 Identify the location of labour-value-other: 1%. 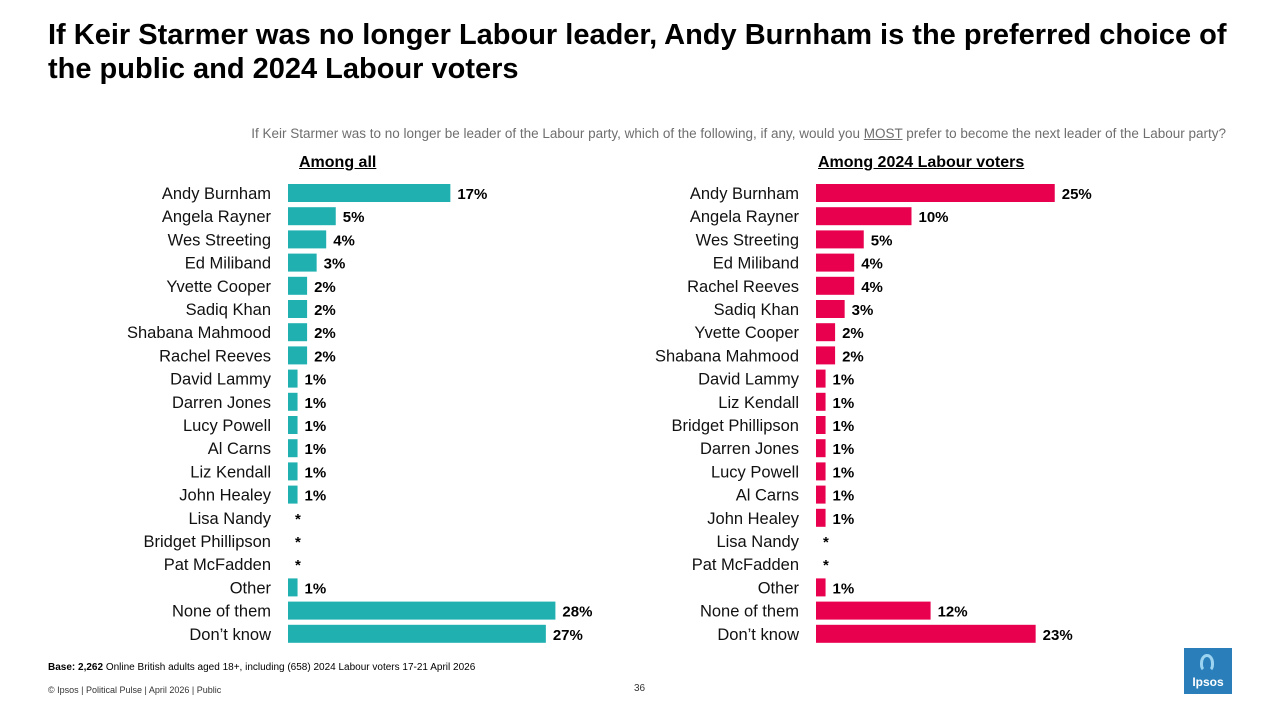
(844, 588).